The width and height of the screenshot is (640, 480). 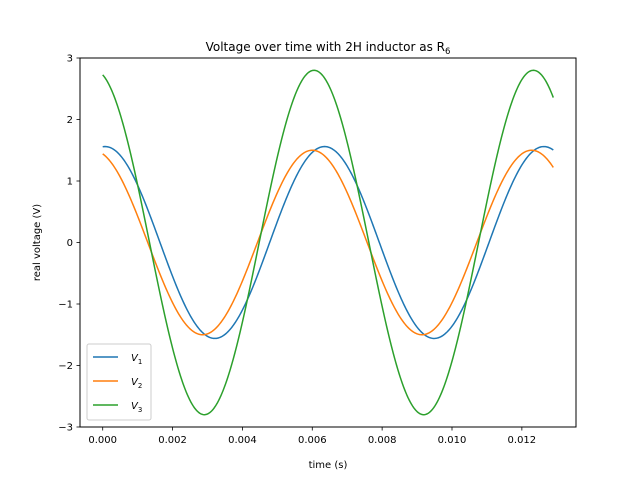 I want to click on legend-label-v1: V1, so click(x=136, y=359).